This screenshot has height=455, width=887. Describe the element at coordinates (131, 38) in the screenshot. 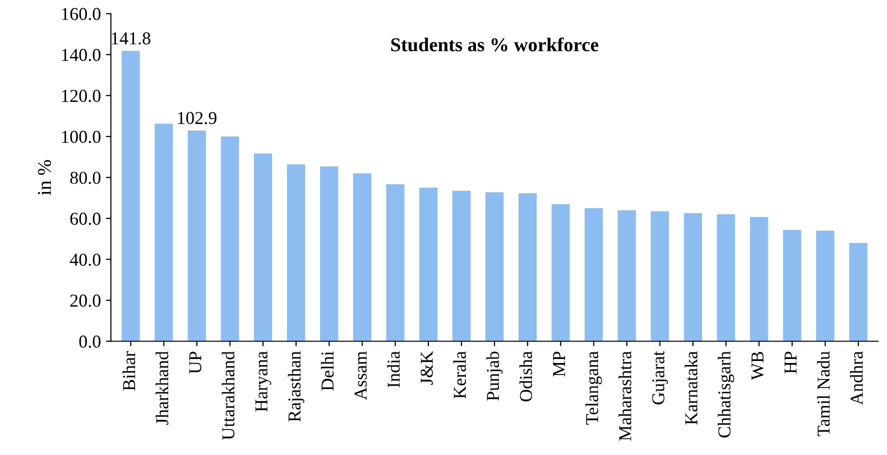

I see `data-label: 141.8` at that location.